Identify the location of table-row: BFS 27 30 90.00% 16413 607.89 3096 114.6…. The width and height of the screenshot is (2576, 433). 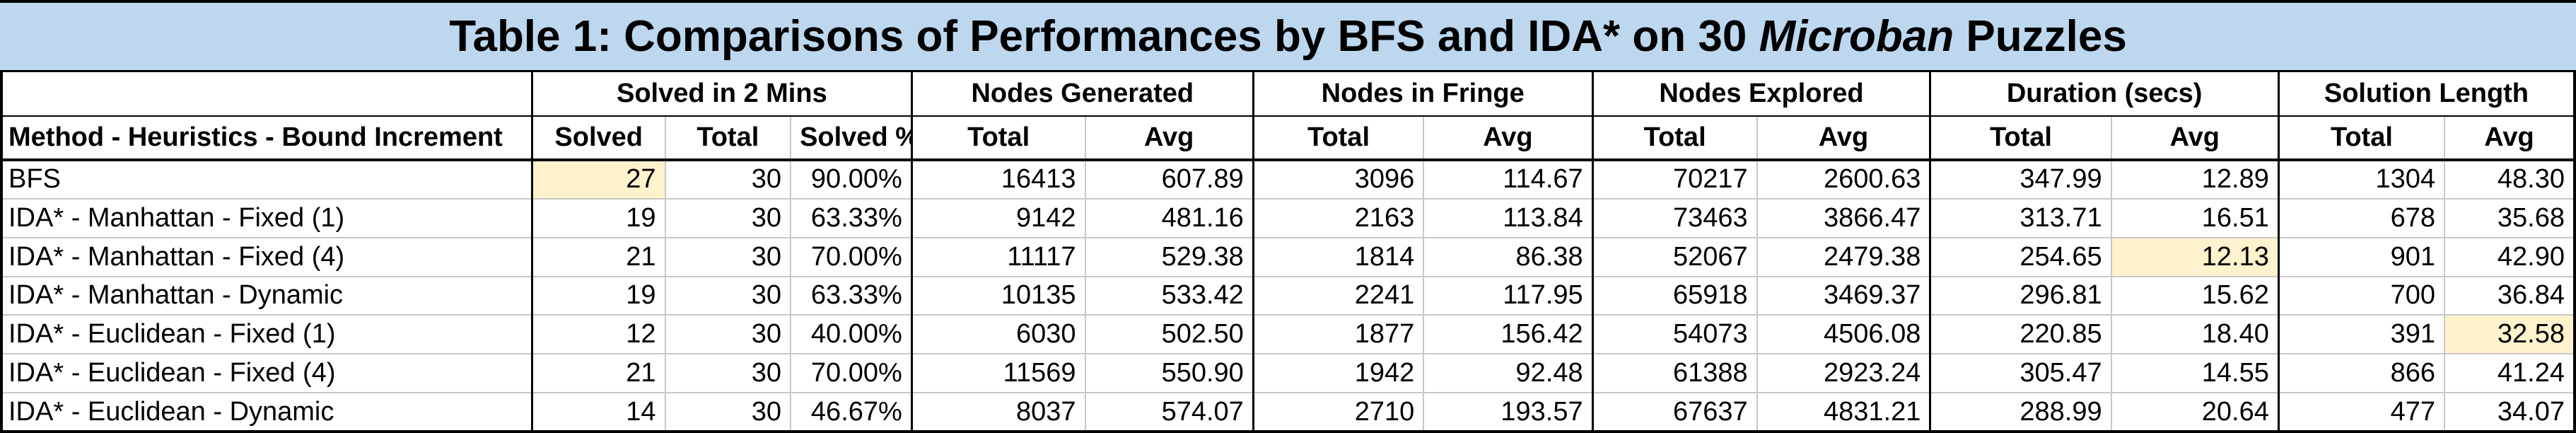
(1288, 180).